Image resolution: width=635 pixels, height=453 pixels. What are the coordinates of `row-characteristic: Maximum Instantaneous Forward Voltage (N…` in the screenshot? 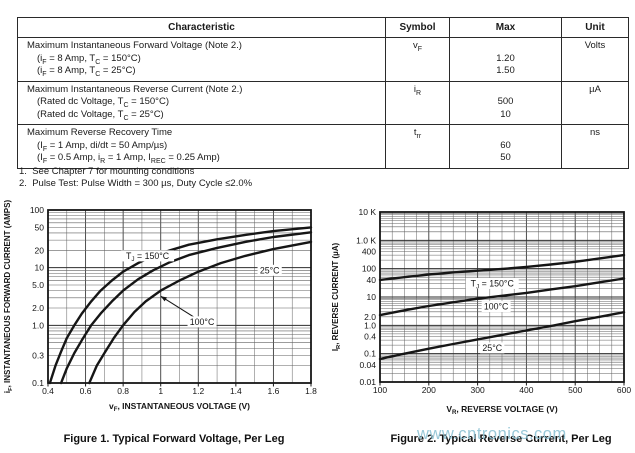 It's located at (134, 45).